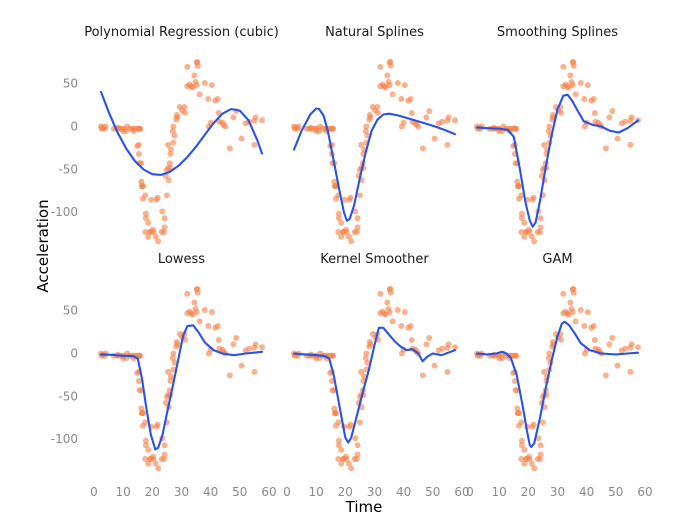  I want to click on panel-title: Lowess, so click(181, 259).